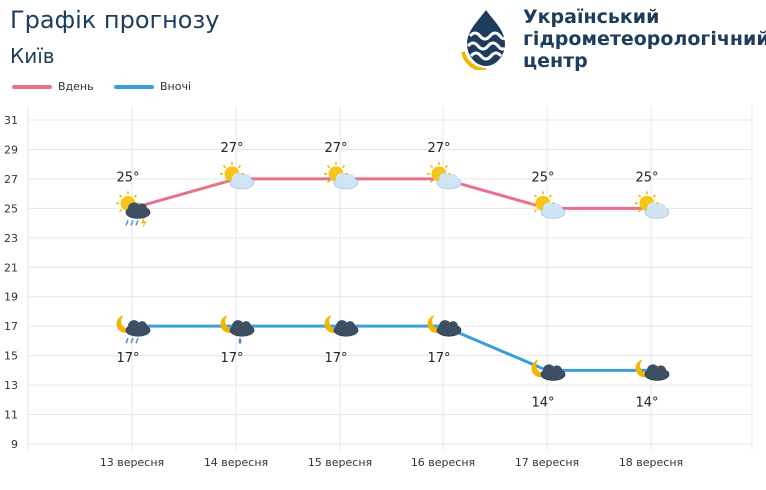 The image size is (766, 490). I want to click on legend-swatch-day, so click(32, 87).